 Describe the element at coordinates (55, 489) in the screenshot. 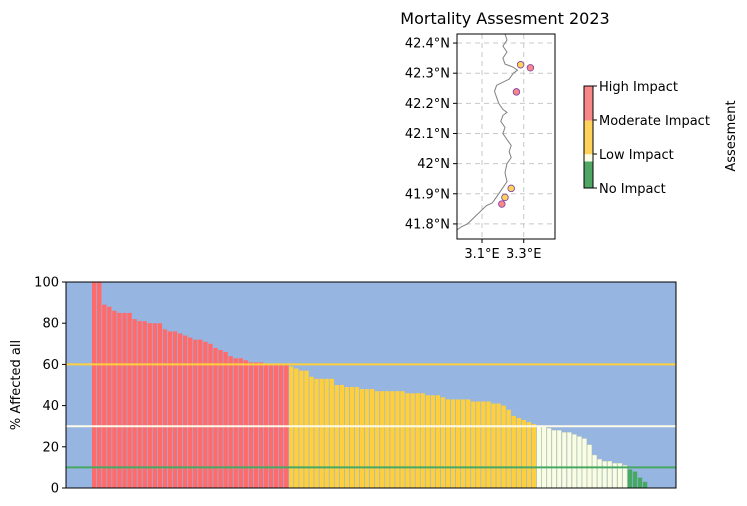

I see `bar-y-tick-label: 0` at that location.